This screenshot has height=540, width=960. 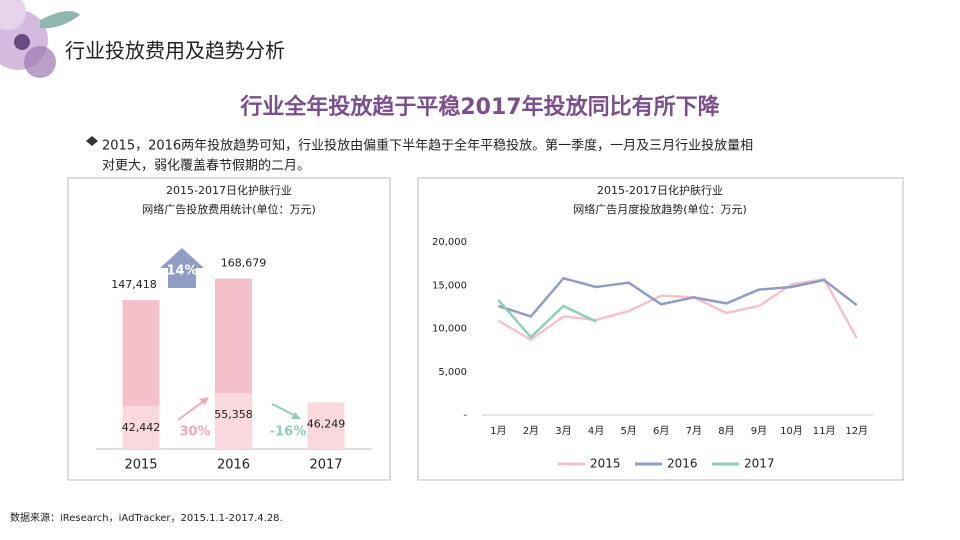 What do you see at coordinates (140, 465) in the screenshot?
I see `x-tick-label: 2015` at bounding box center [140, 465].